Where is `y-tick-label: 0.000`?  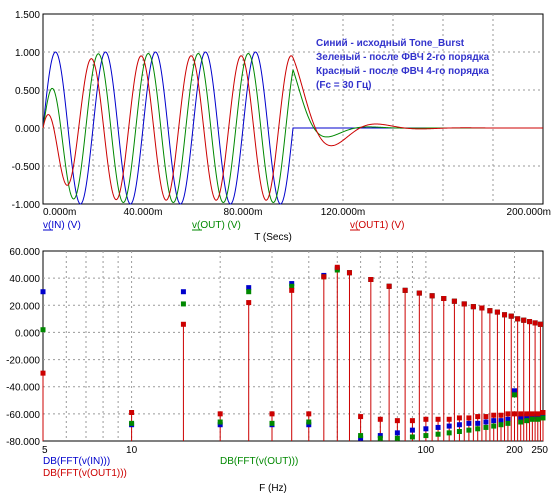 y-tick-label: 0.000 is located at coordinates (27, 129).